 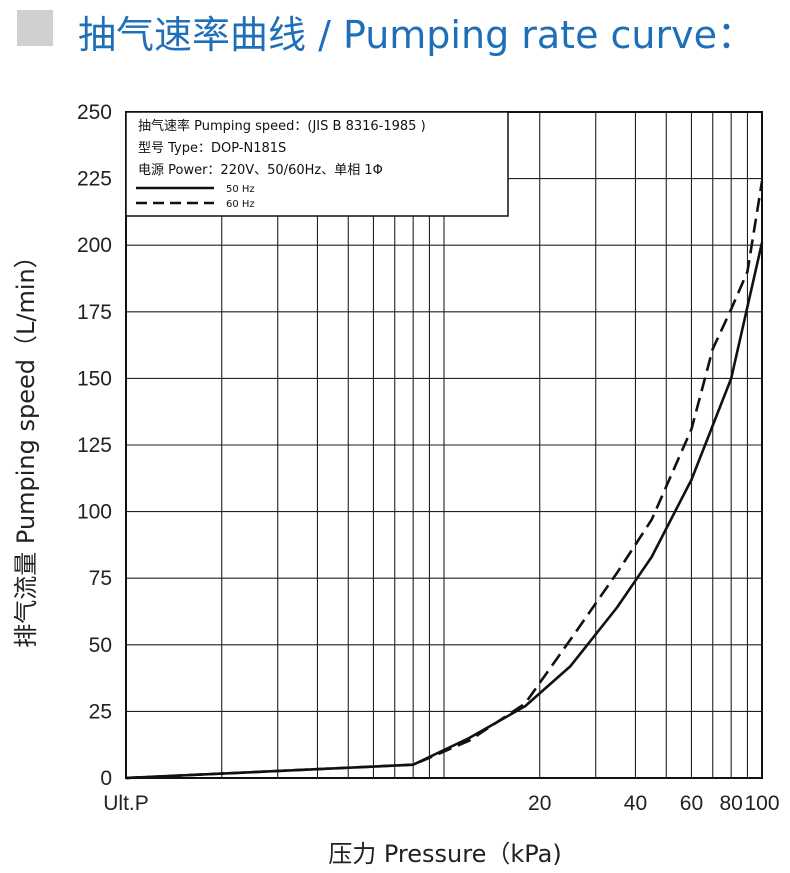 I want to click on x-tick-label: 100, so click(x=761, y=803).